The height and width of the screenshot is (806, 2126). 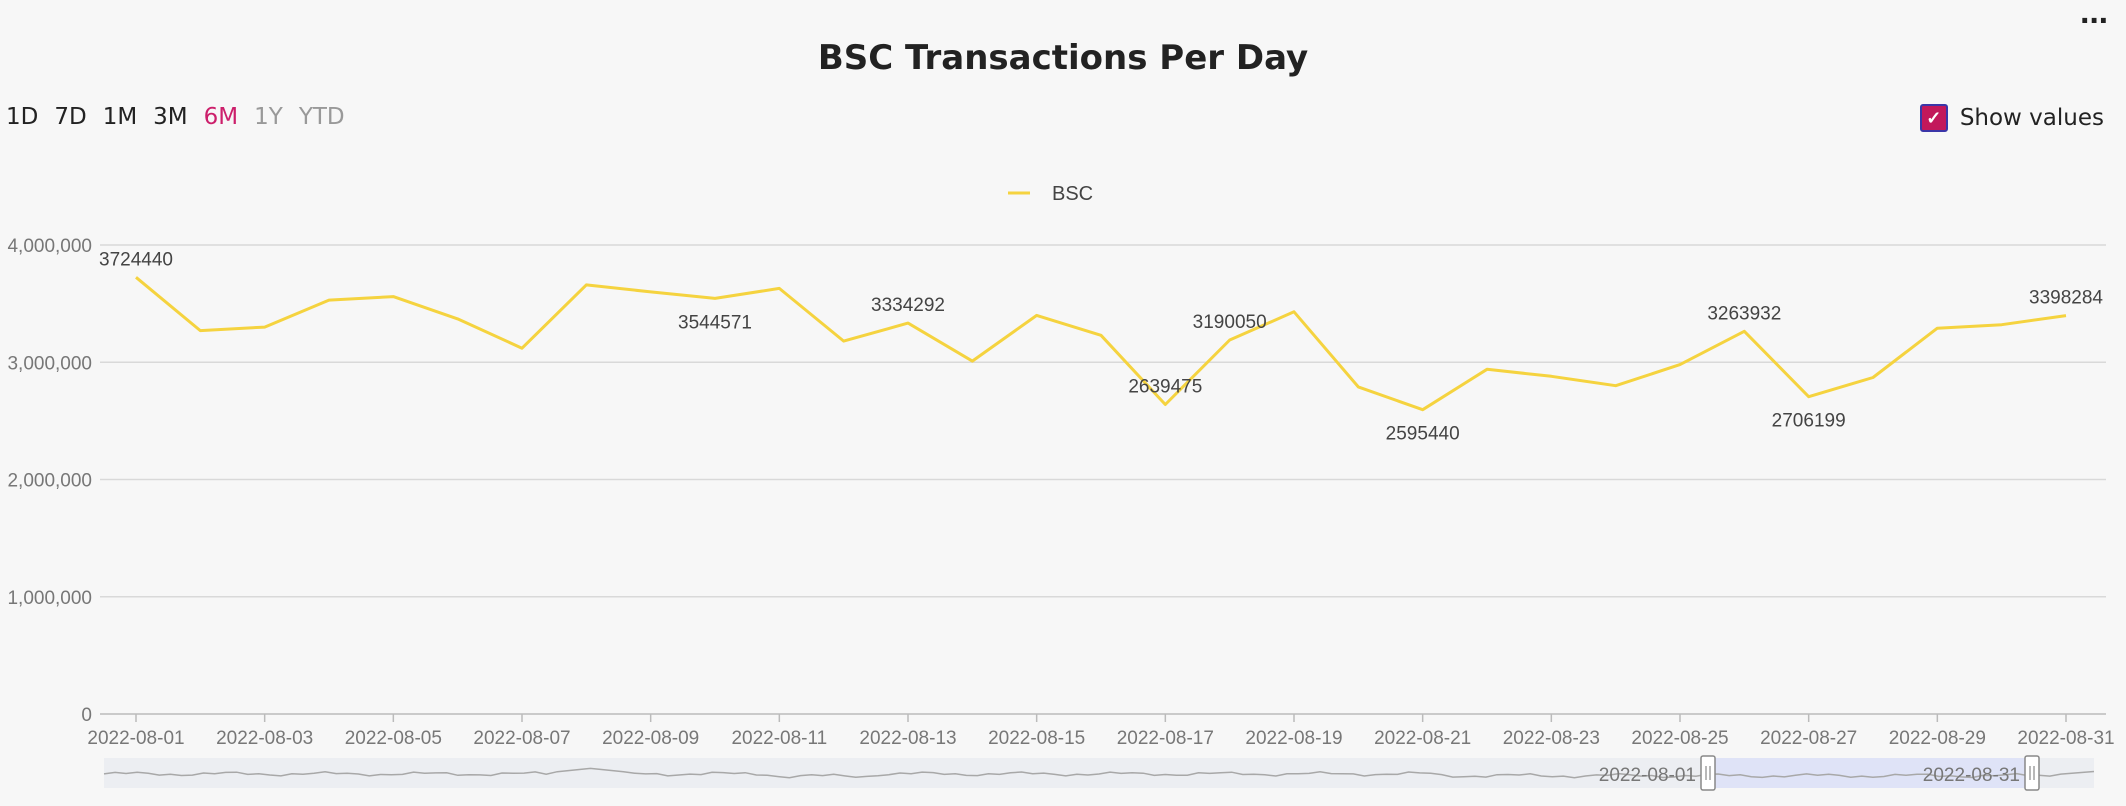 What do you see at coordinates (1072, 194) in the screenshot?
I see `legend-label-bsc: BSC` at bounding box center [1072, 194].